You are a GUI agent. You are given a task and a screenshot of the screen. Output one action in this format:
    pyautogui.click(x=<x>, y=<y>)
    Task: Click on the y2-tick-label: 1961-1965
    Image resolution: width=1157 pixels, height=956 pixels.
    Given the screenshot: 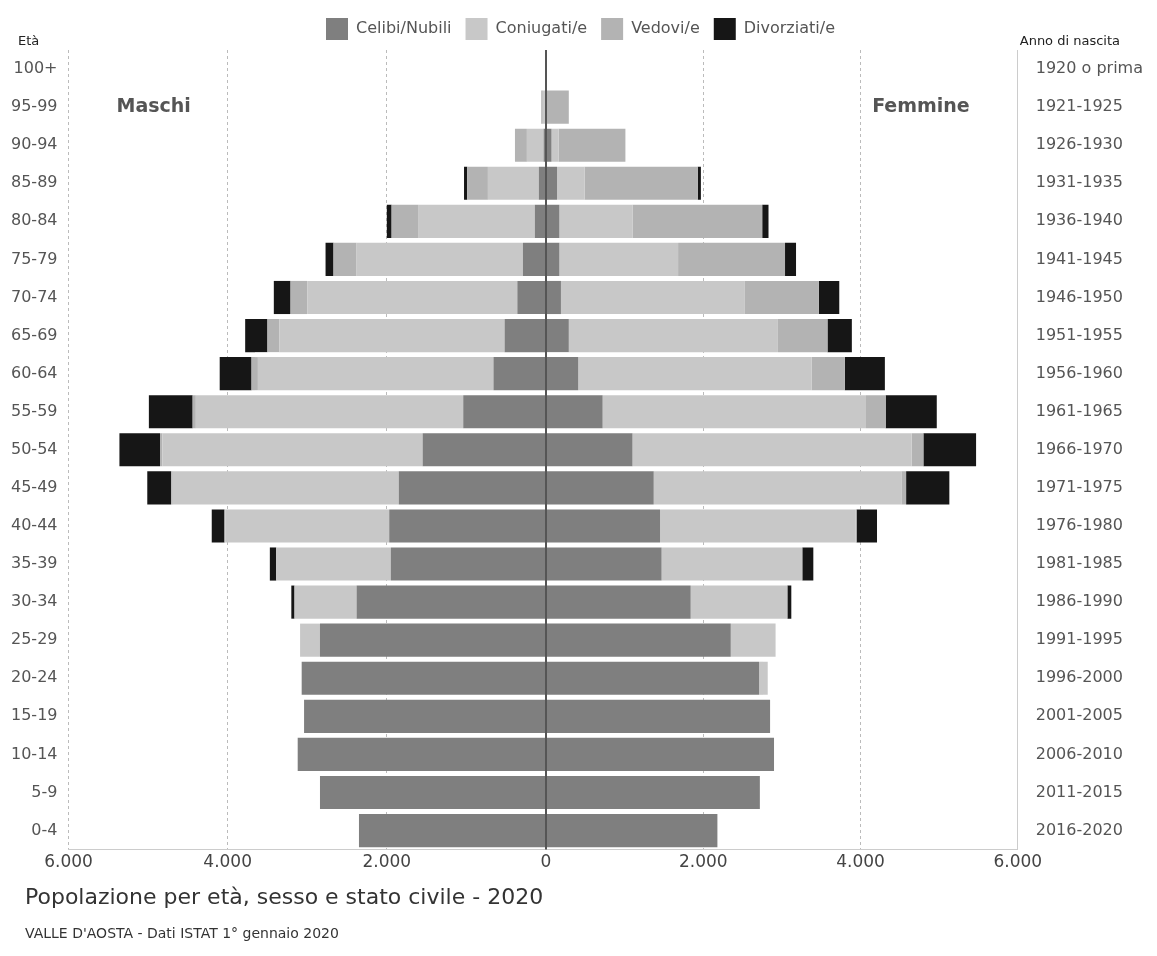 What is the action you would take?
    pyautogui.click(x=1079, y=410)
    